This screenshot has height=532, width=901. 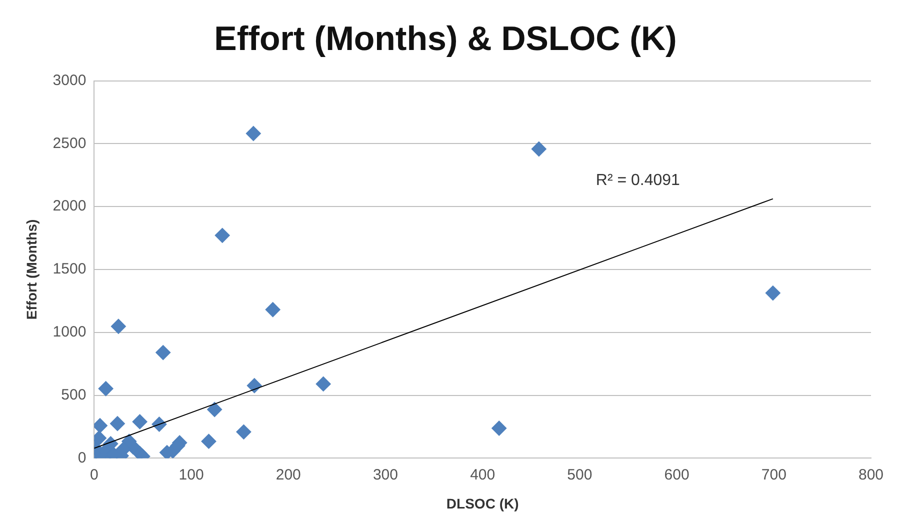 What do you see at coordinates (638, 181) in the screenshot?
I see `annotation: R² = 0.4091` at bounding box center [638, 181].